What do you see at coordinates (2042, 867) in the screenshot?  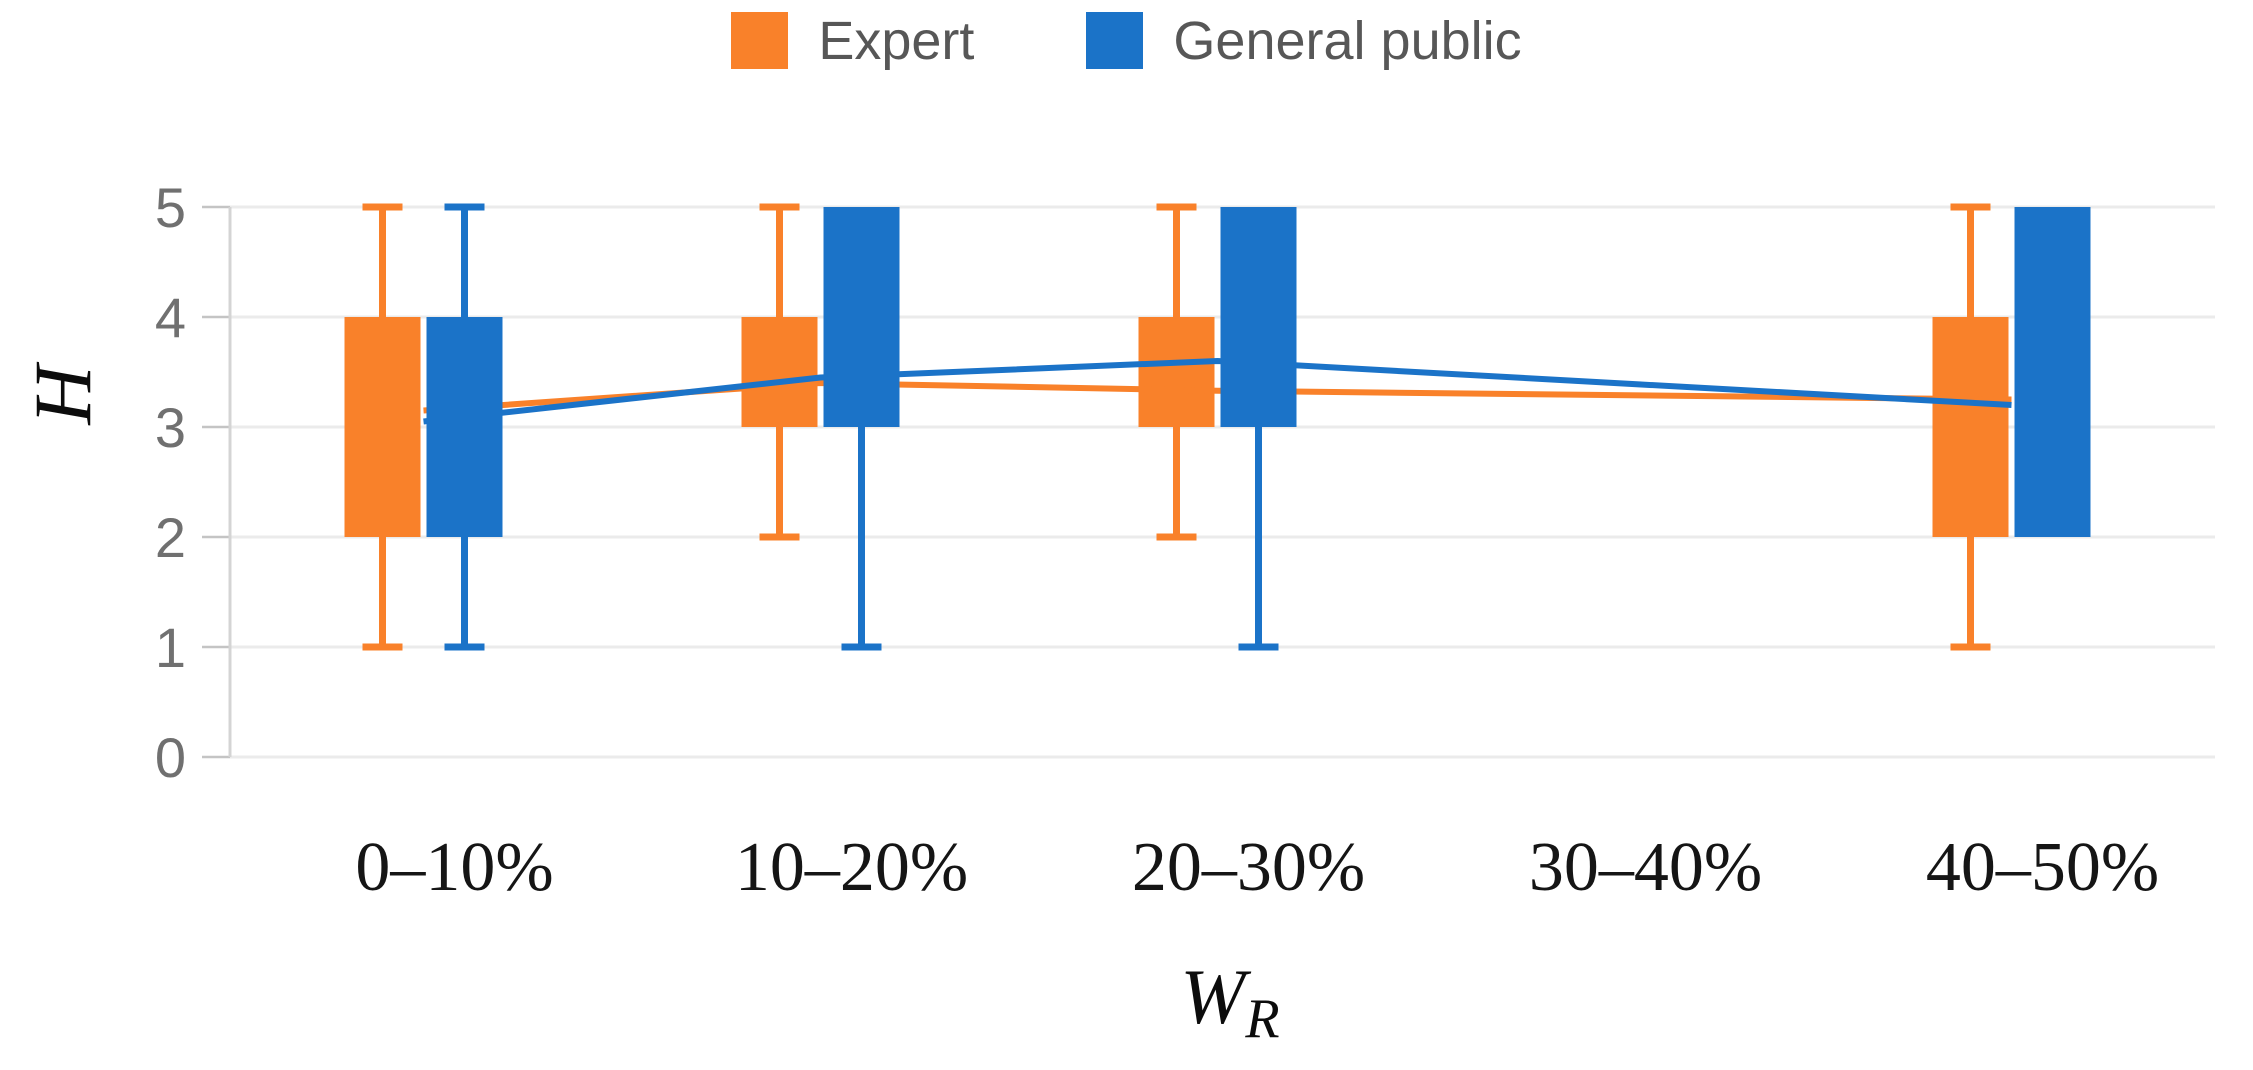 I see `x-category-label-4: 40–50%` at bounding box center [2042, 867].